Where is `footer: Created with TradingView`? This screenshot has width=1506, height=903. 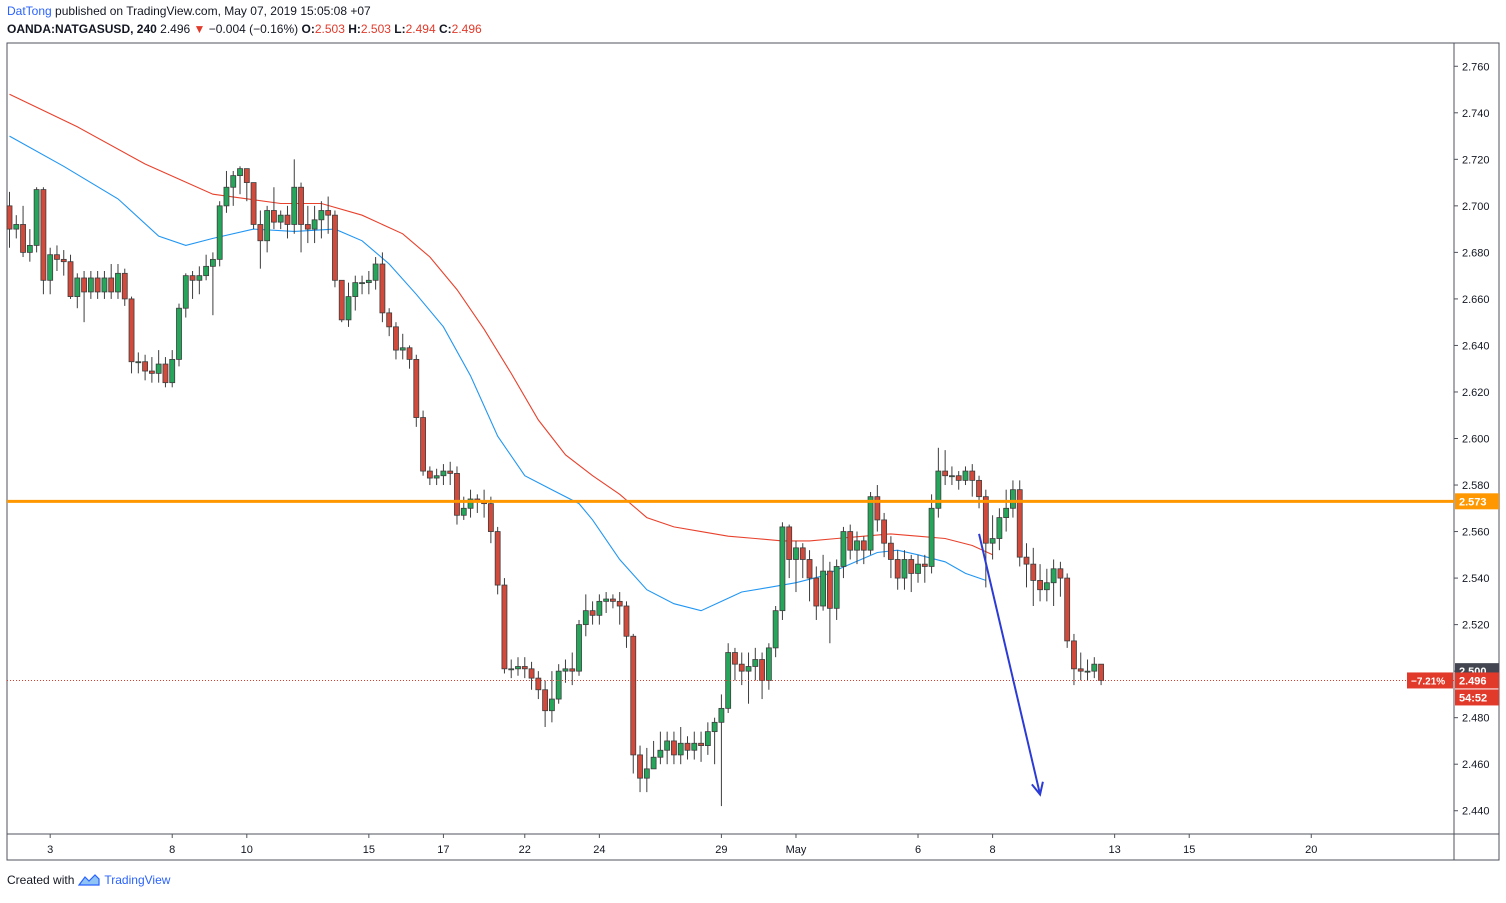
footer: Created with TradingView is located at coordinates (88, 880).